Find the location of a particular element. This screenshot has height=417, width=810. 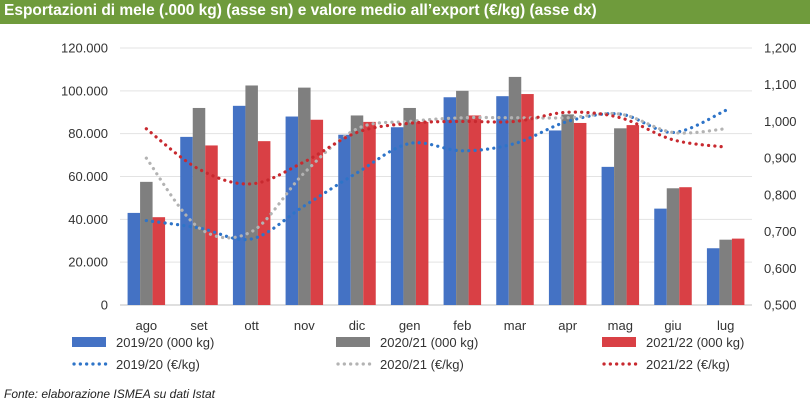

left-tick-label: 80.000 is located at coordinates (88, 133).